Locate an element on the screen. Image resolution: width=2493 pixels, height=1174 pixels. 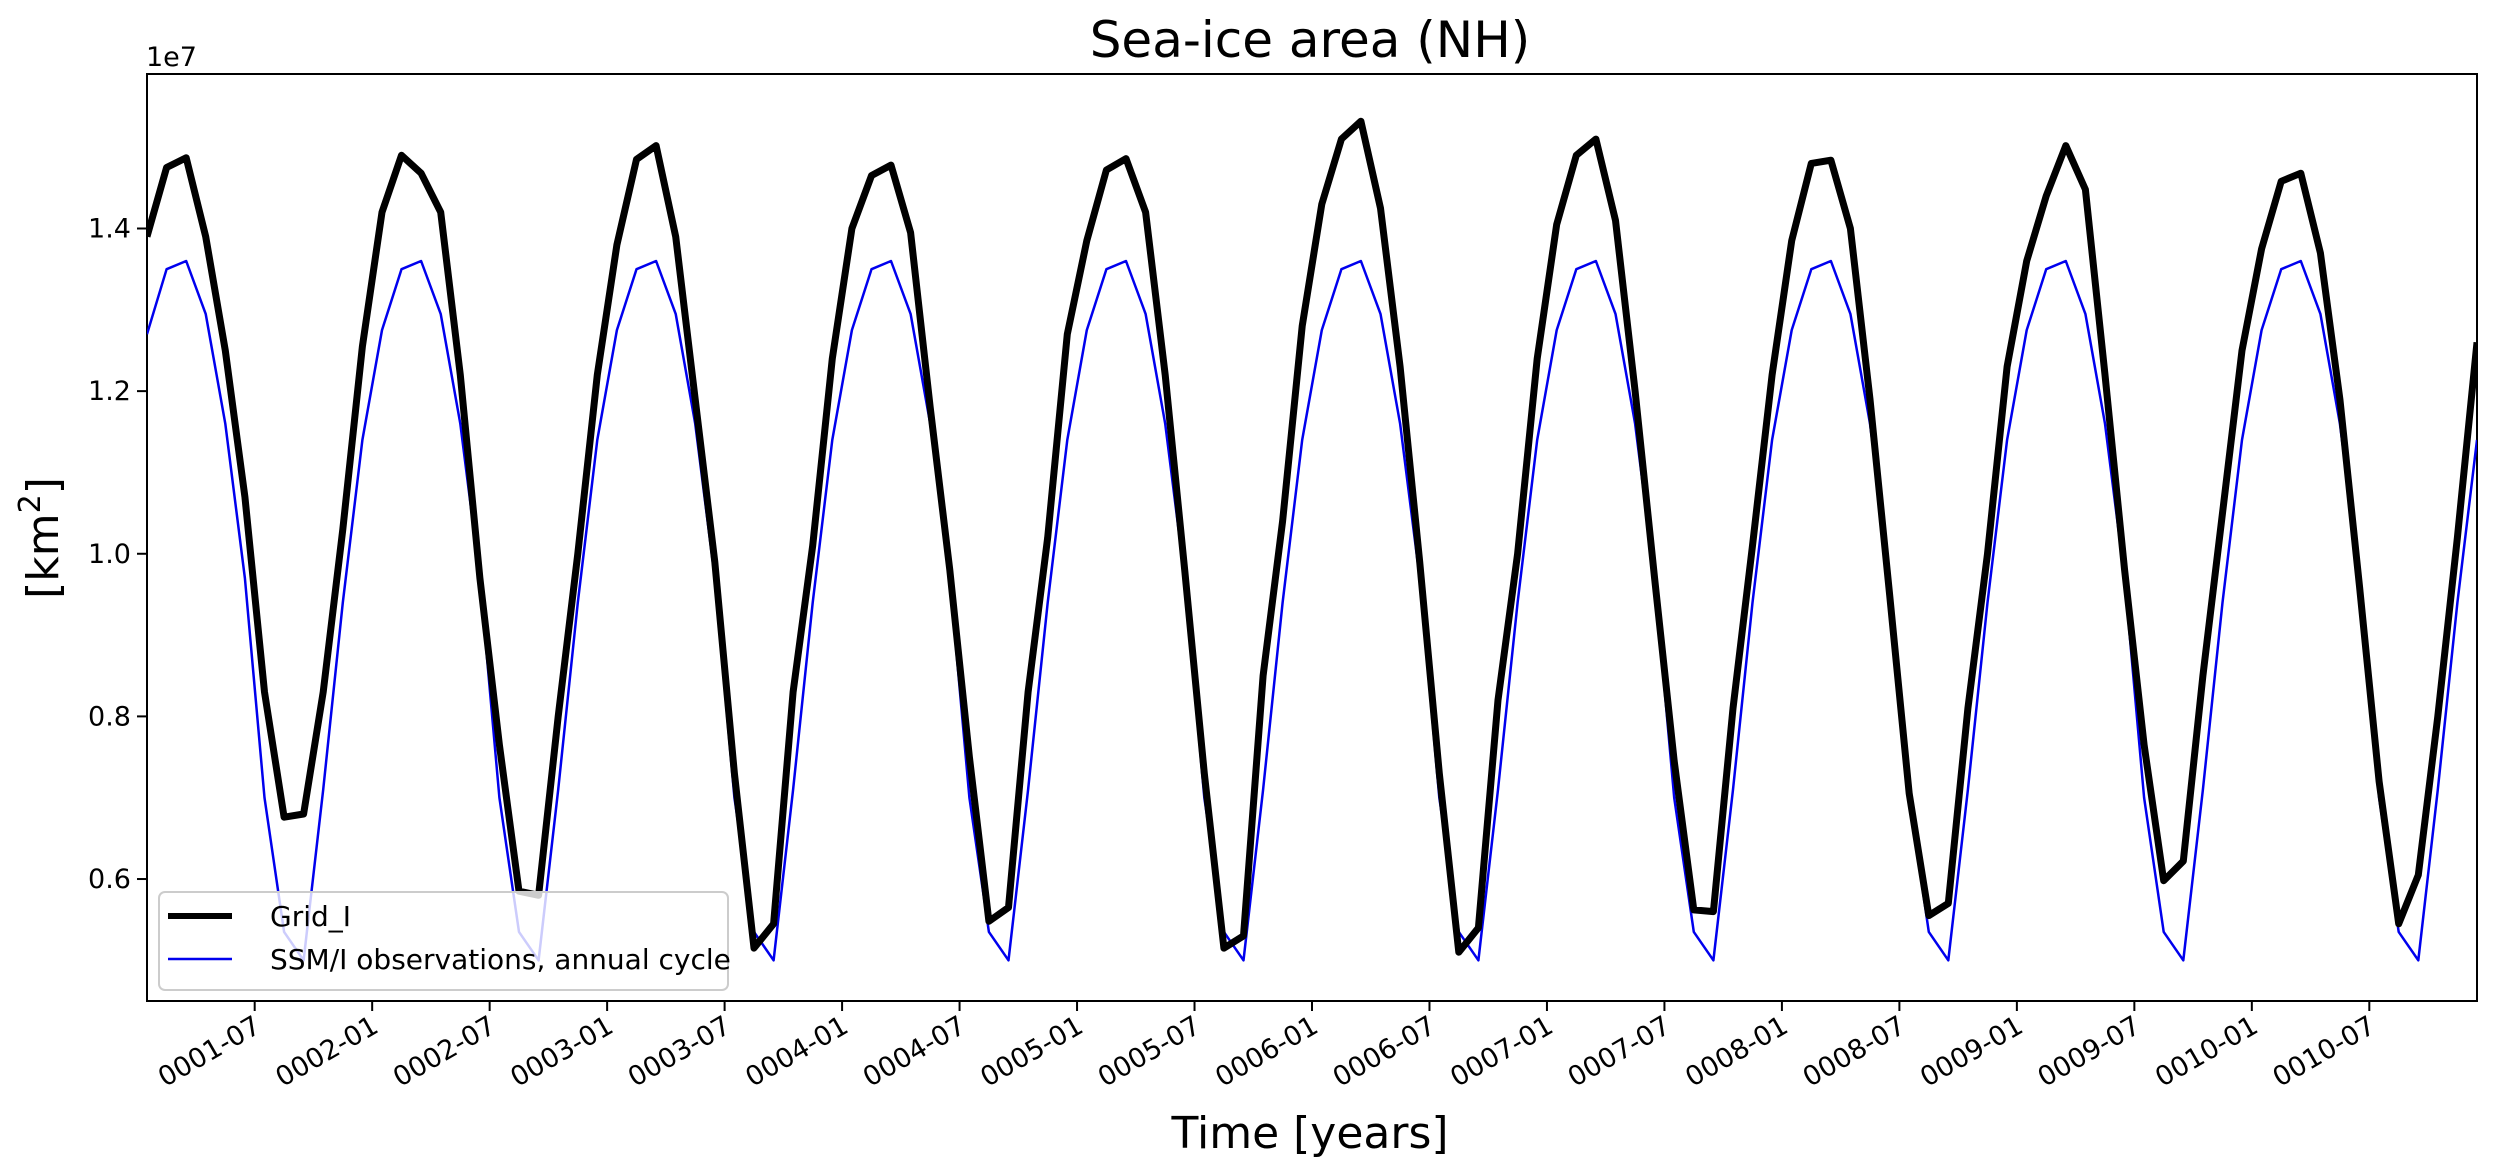
legend: Grid_I SSM/I observations, annual cycle is located at coordinates (444, 941).